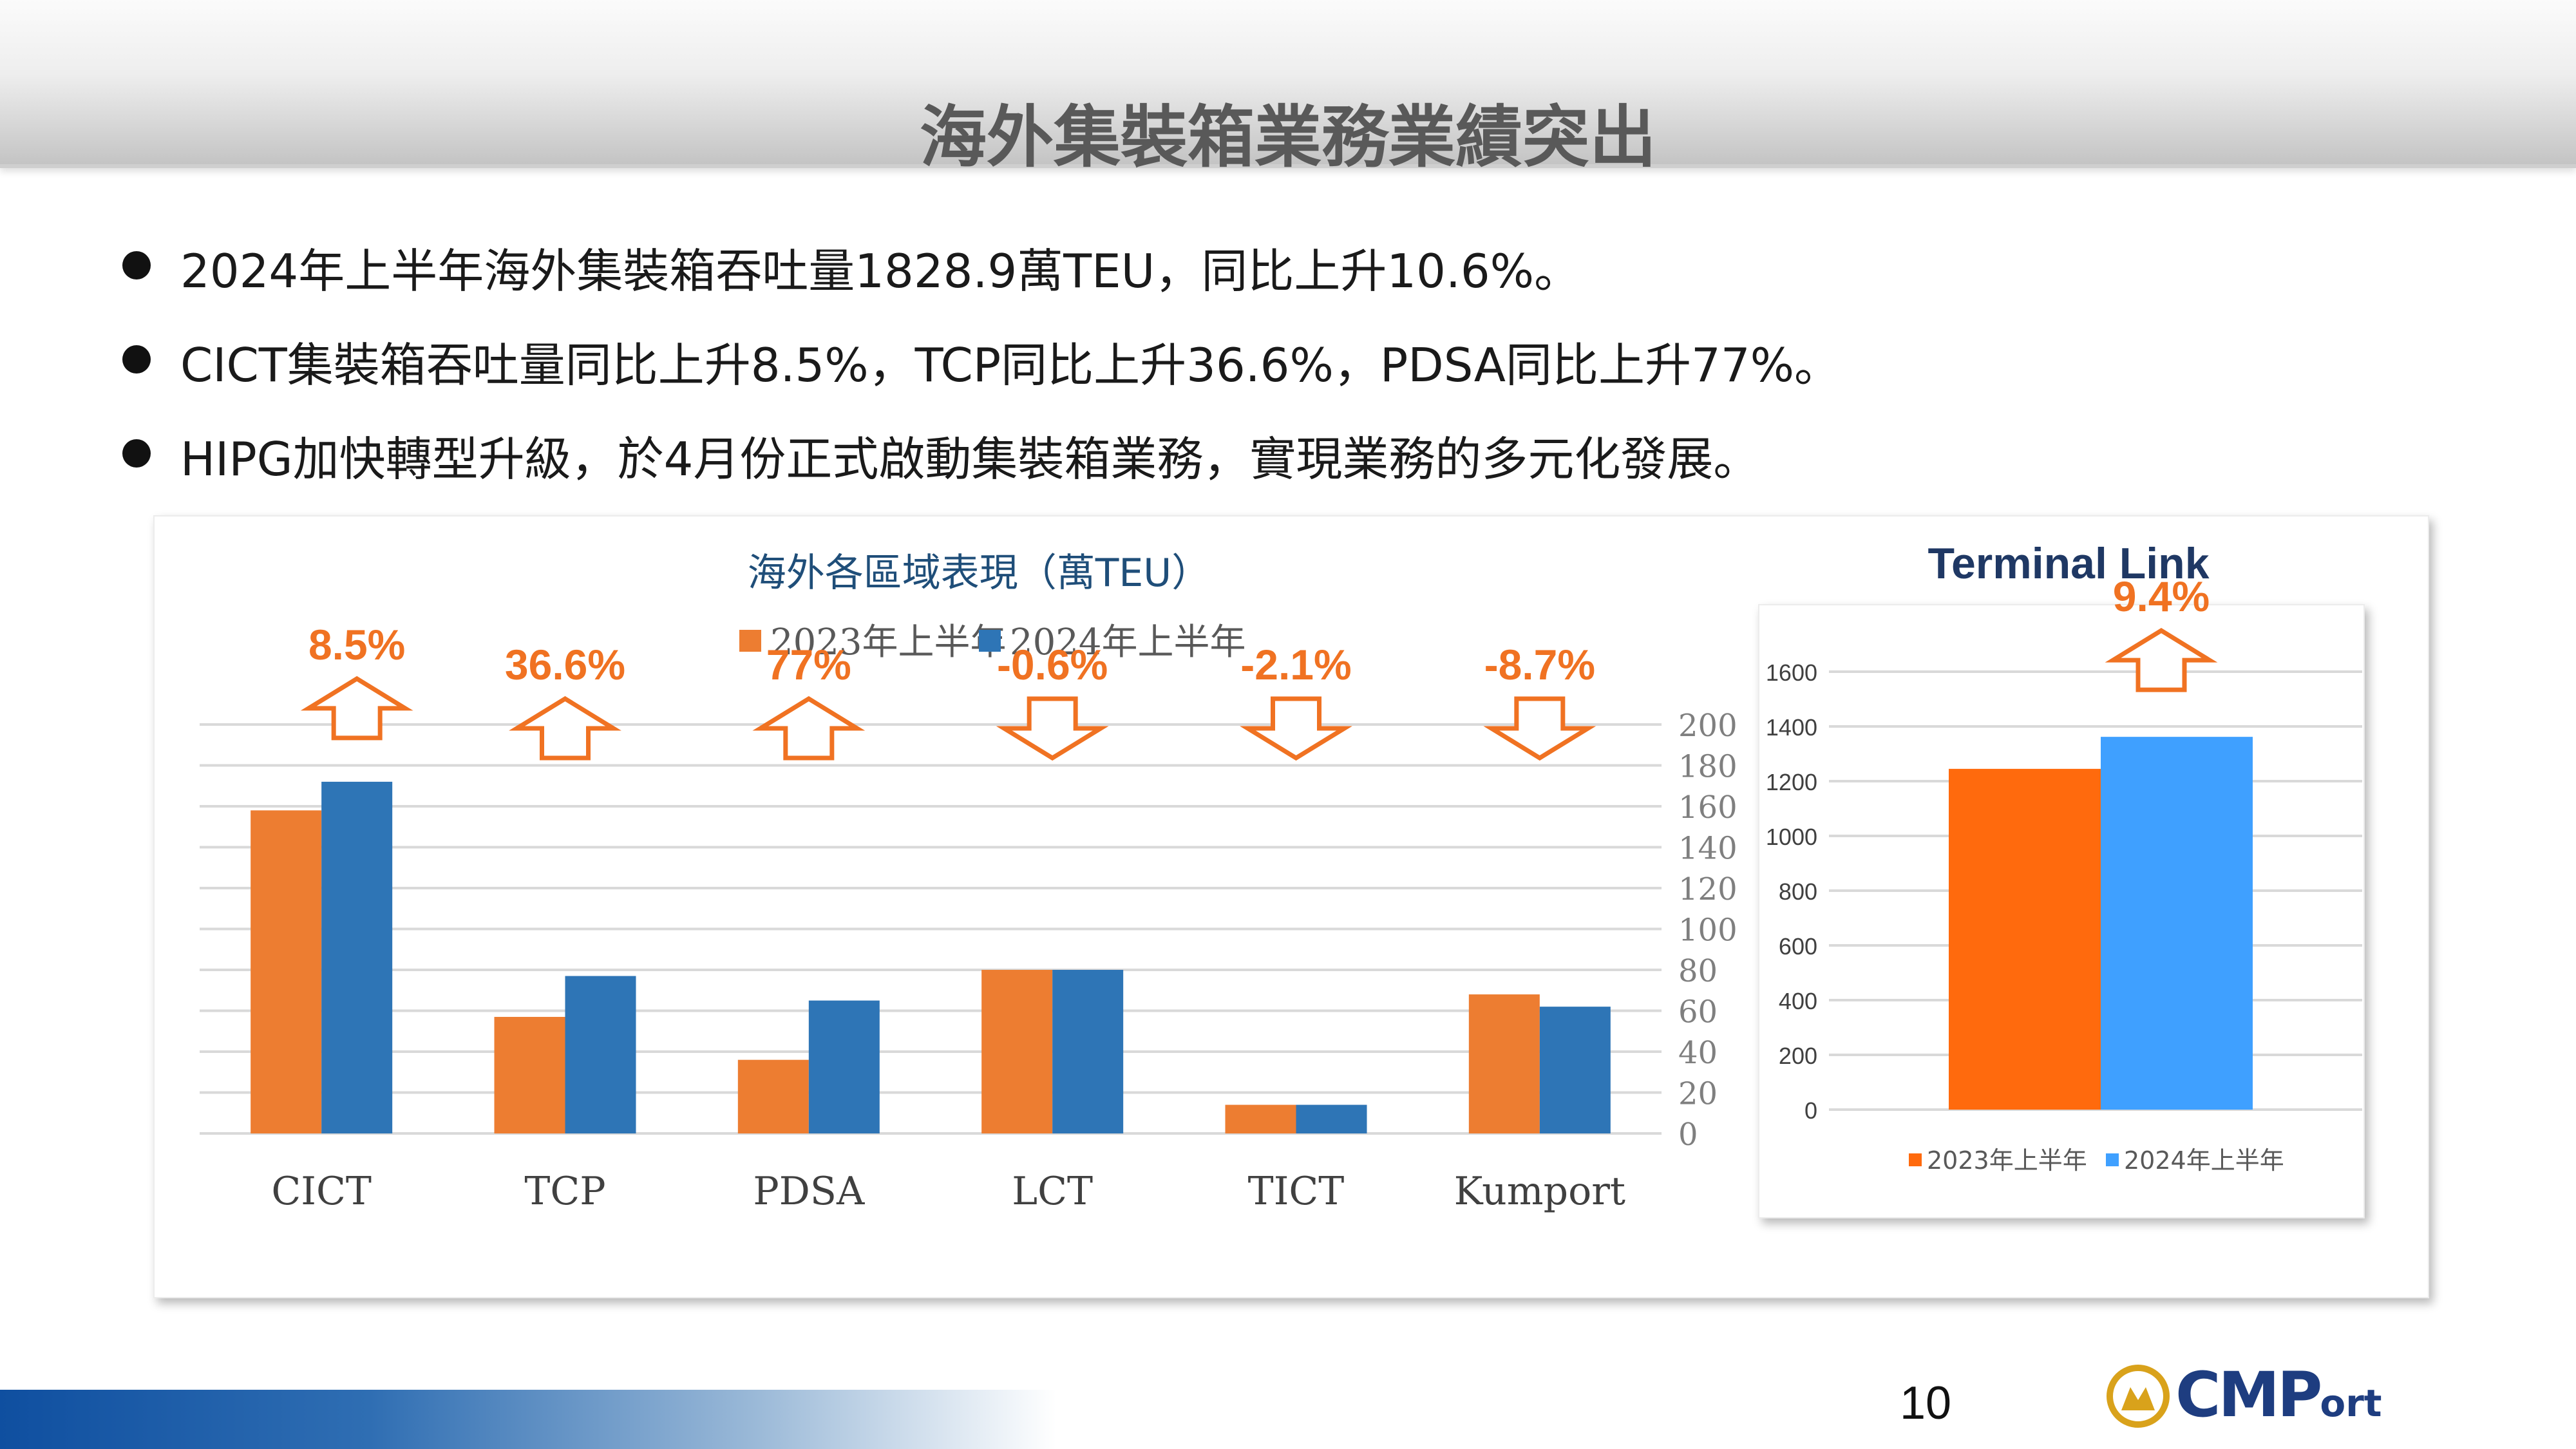 Image resolution: width=2576 pixels, height=1449 pixels. Describe the element at coordinates (979, 573) in the screenshot. I see `chart-title: 海外各區域表現（萬TEU）` at that location.